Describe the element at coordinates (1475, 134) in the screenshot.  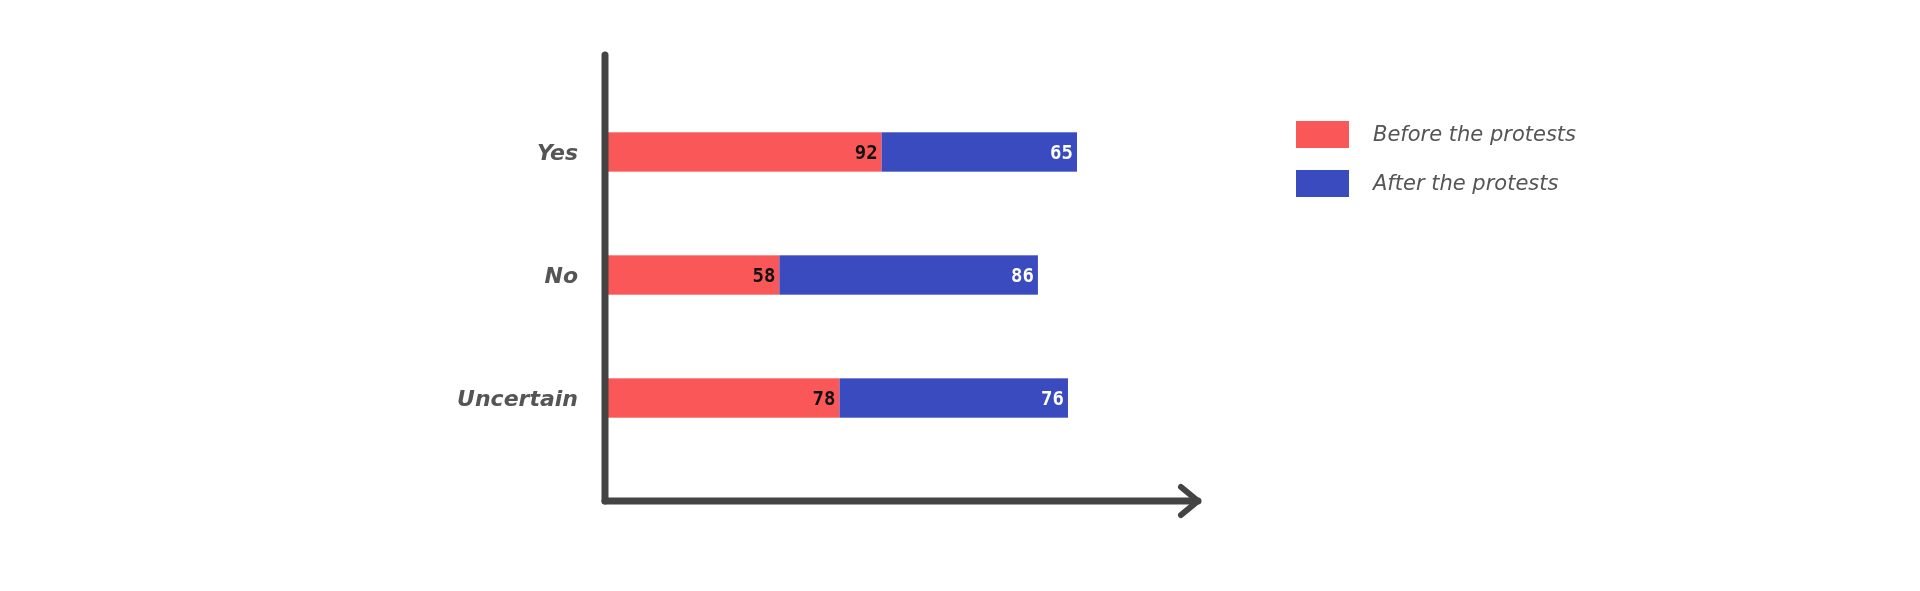
I see `legend-label: Before the protests` at that location.